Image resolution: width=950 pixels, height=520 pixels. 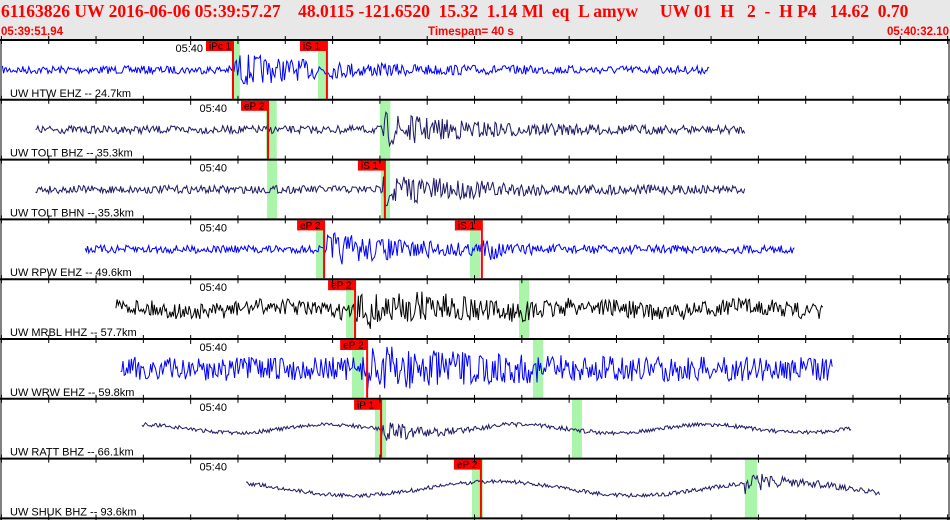 What do you see at coordinates (73, 333) in the screenshot?
I see `channel-label: UW MRBL HHZ -- 57.7km` at bounding box center [73, 333].